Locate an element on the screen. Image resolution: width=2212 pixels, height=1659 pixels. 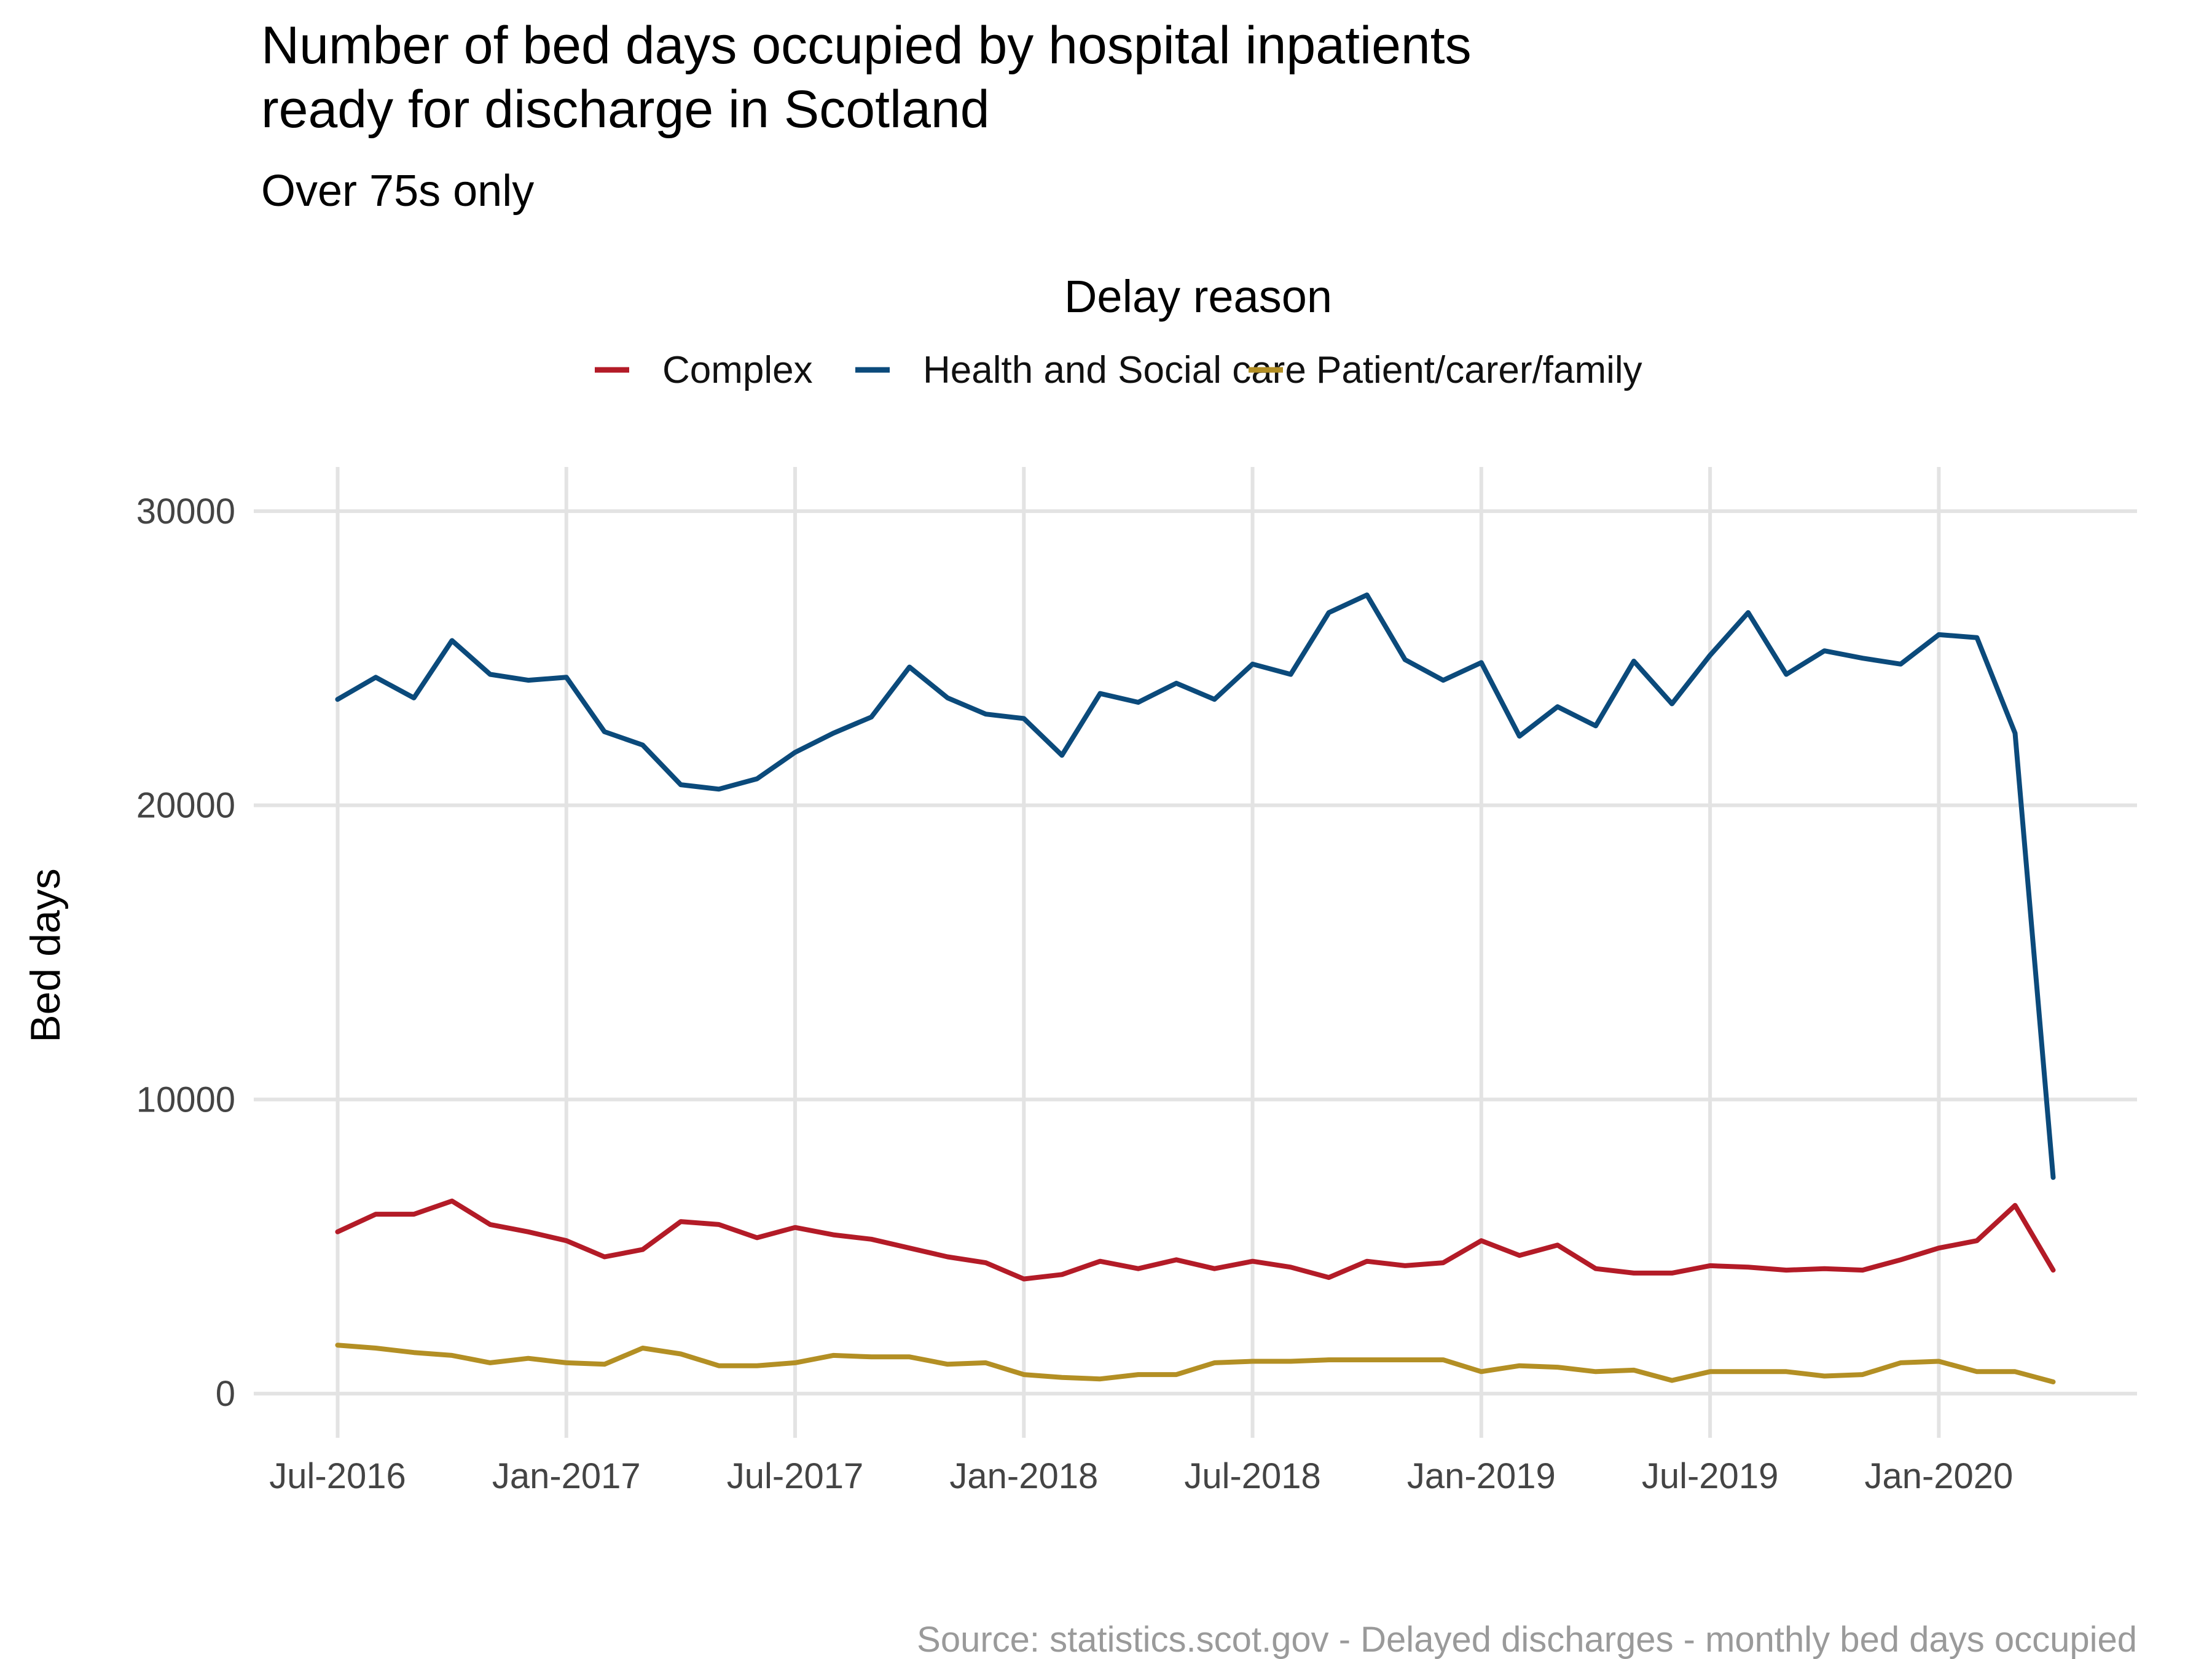
legend-label-patient-carer-family: Patient/carer/family is located at coordinates (1479, 370).